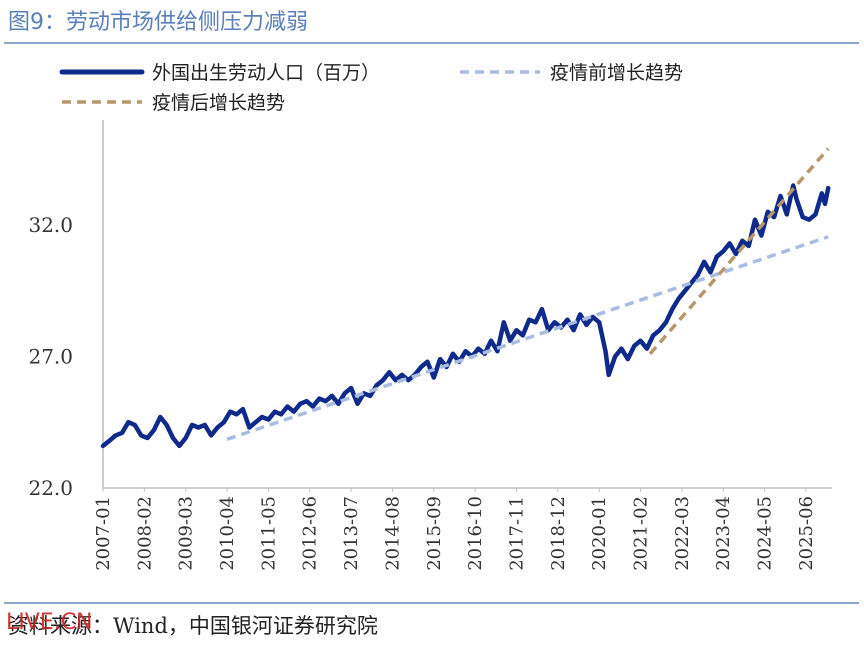  What do you see at coordinates (193, 626) in the screenshot?
I see `source-note: 资料来源：Wind，中国银河证券研究院` at bounding box center [193, 626].